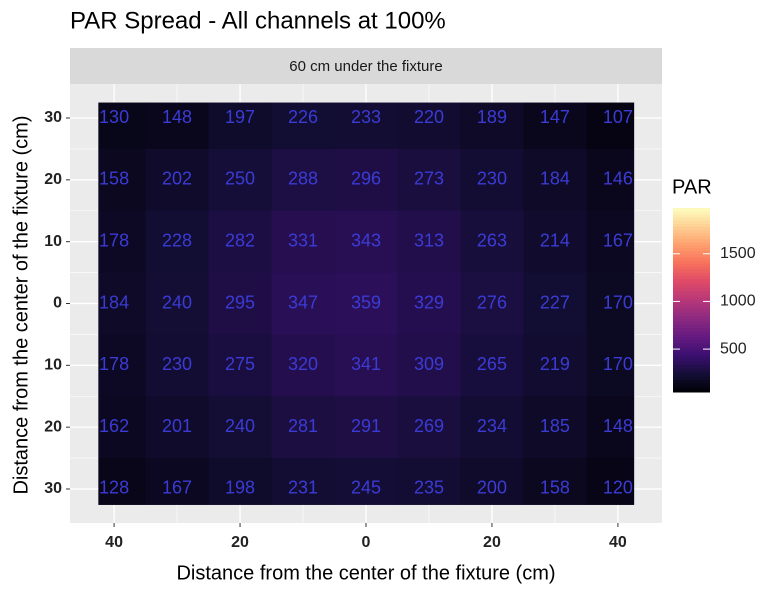  I want to click on cell-label: 273, so click(429, 179).